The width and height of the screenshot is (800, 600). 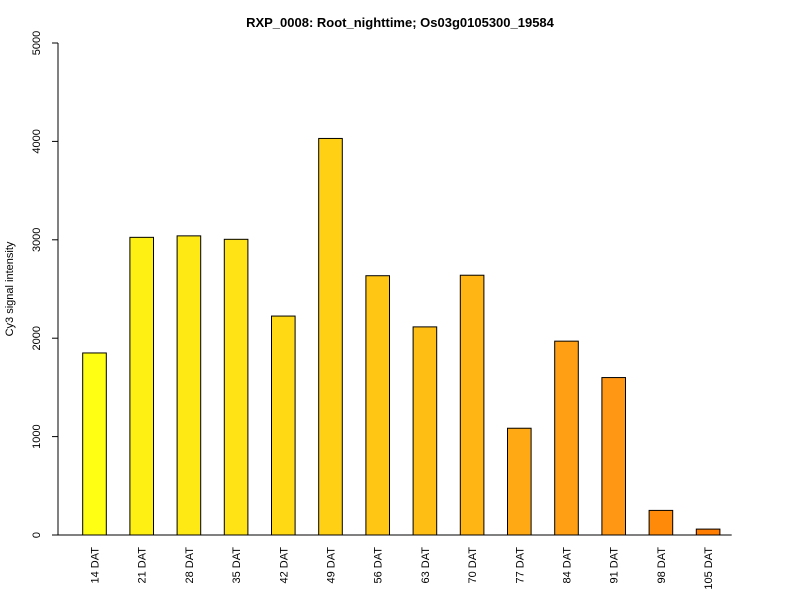 I want to click on x-tick-label: 28 DAT, so click(x=190, y=565).